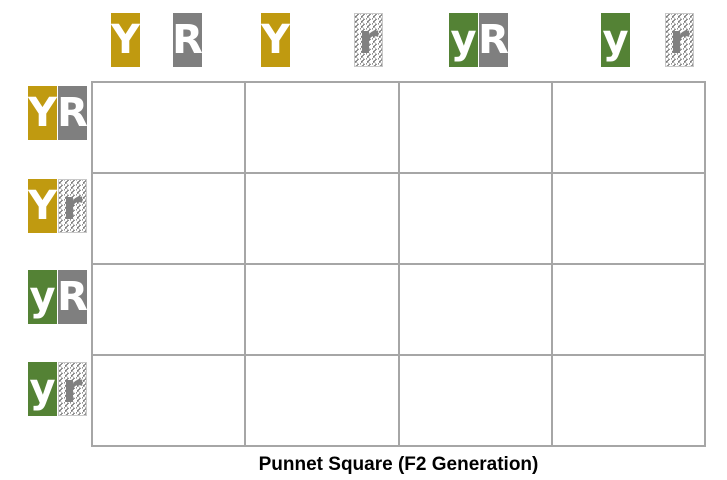 The width and height of the screenshot is (727, 480). What do you see at coordinates (398, 464) in the screenshot?
I see `diagram-caption: Punnet Square (F2 Generation)` at bounding box center [398, 464].